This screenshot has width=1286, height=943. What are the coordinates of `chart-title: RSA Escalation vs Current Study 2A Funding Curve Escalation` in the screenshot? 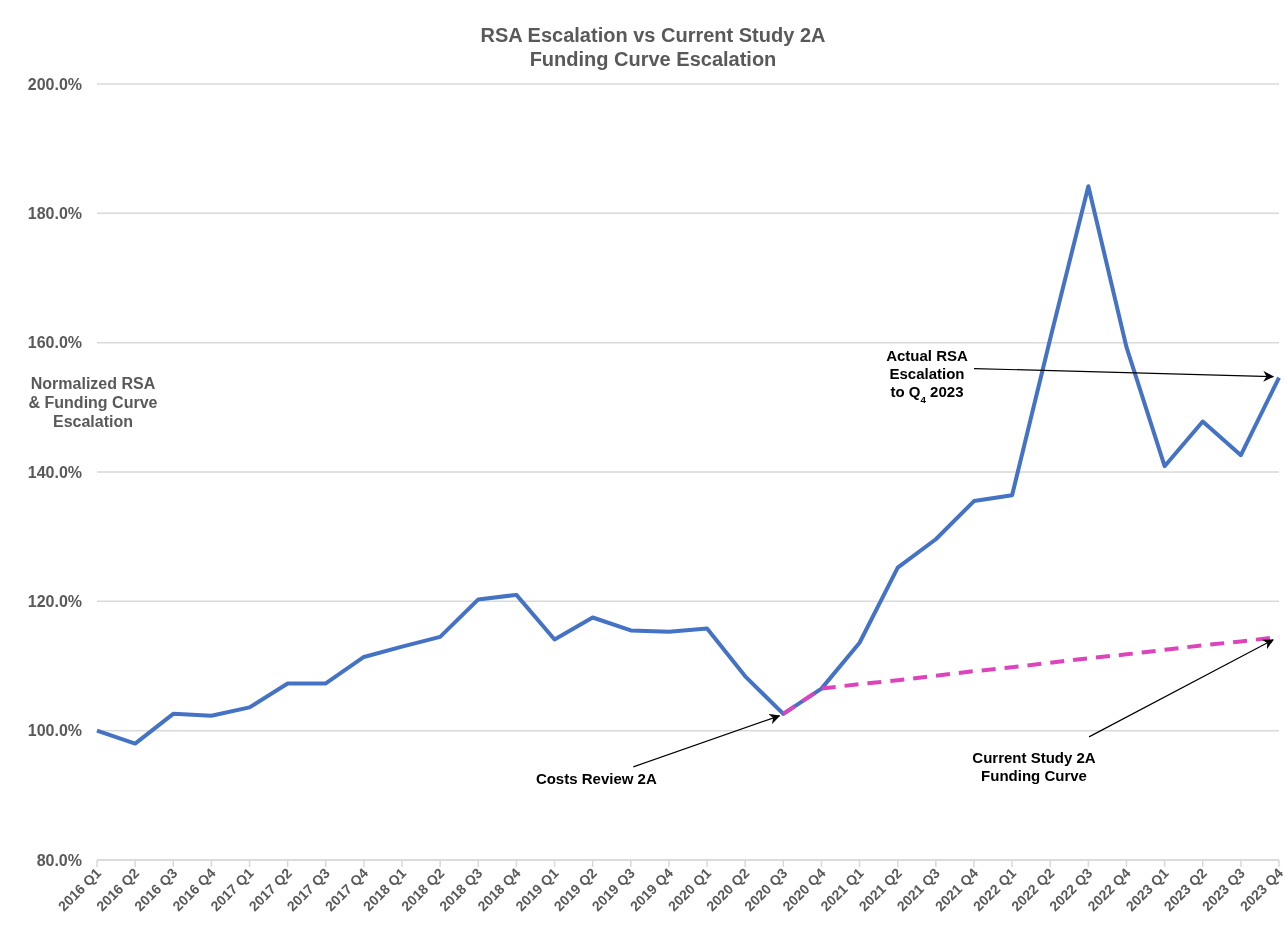 It's located at (653, 47).